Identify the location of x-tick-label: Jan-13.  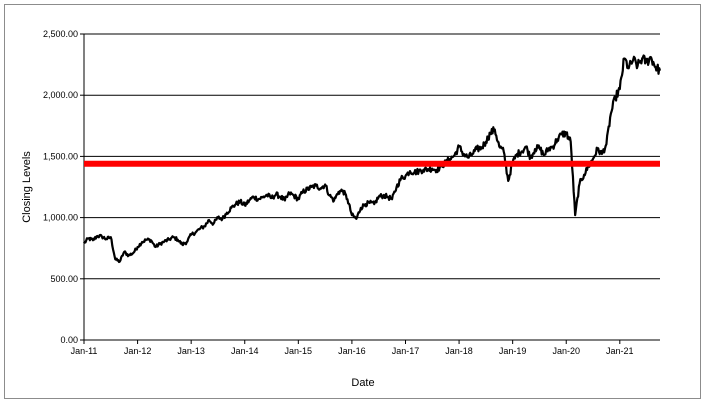
(191, 351).